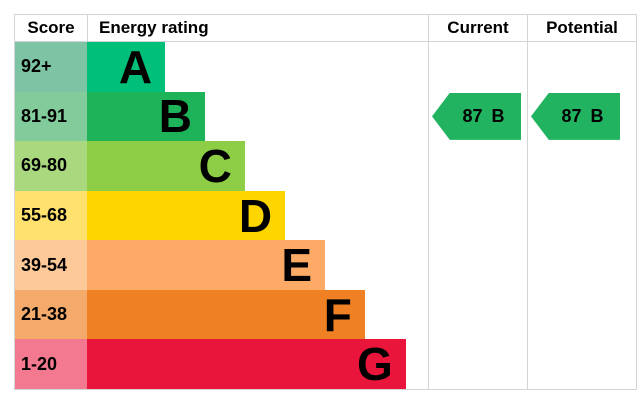 The width and height of the screenshot is (641, 406). I want to click on current-rating-arrow: 87 B, so click(476, 116).